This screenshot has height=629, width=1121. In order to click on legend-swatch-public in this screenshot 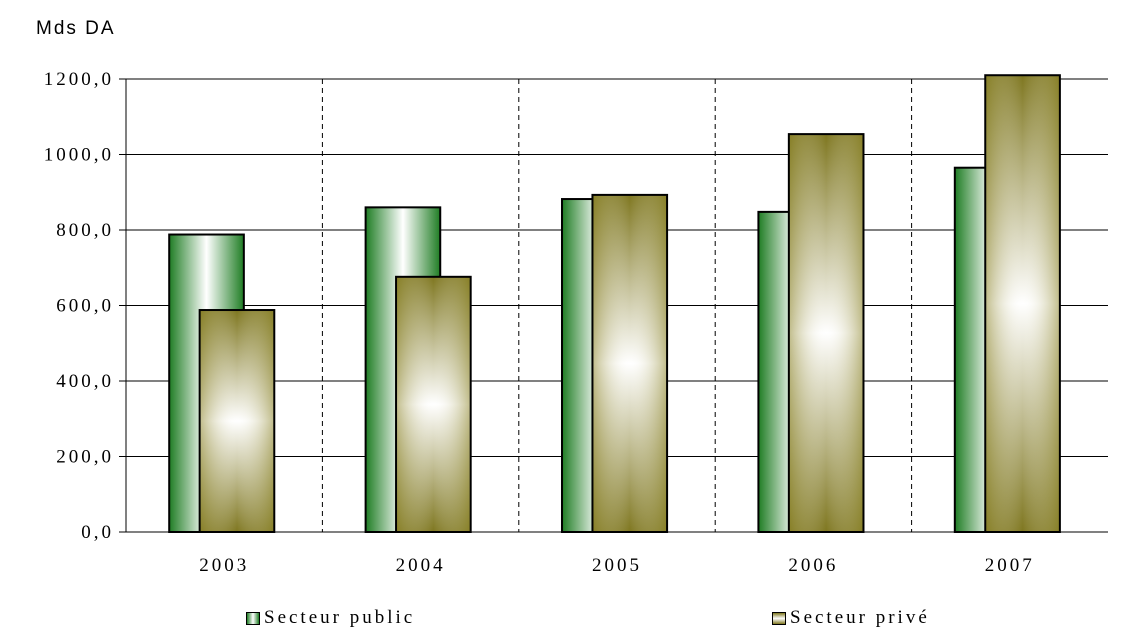, I will do `click(253, 618)`.